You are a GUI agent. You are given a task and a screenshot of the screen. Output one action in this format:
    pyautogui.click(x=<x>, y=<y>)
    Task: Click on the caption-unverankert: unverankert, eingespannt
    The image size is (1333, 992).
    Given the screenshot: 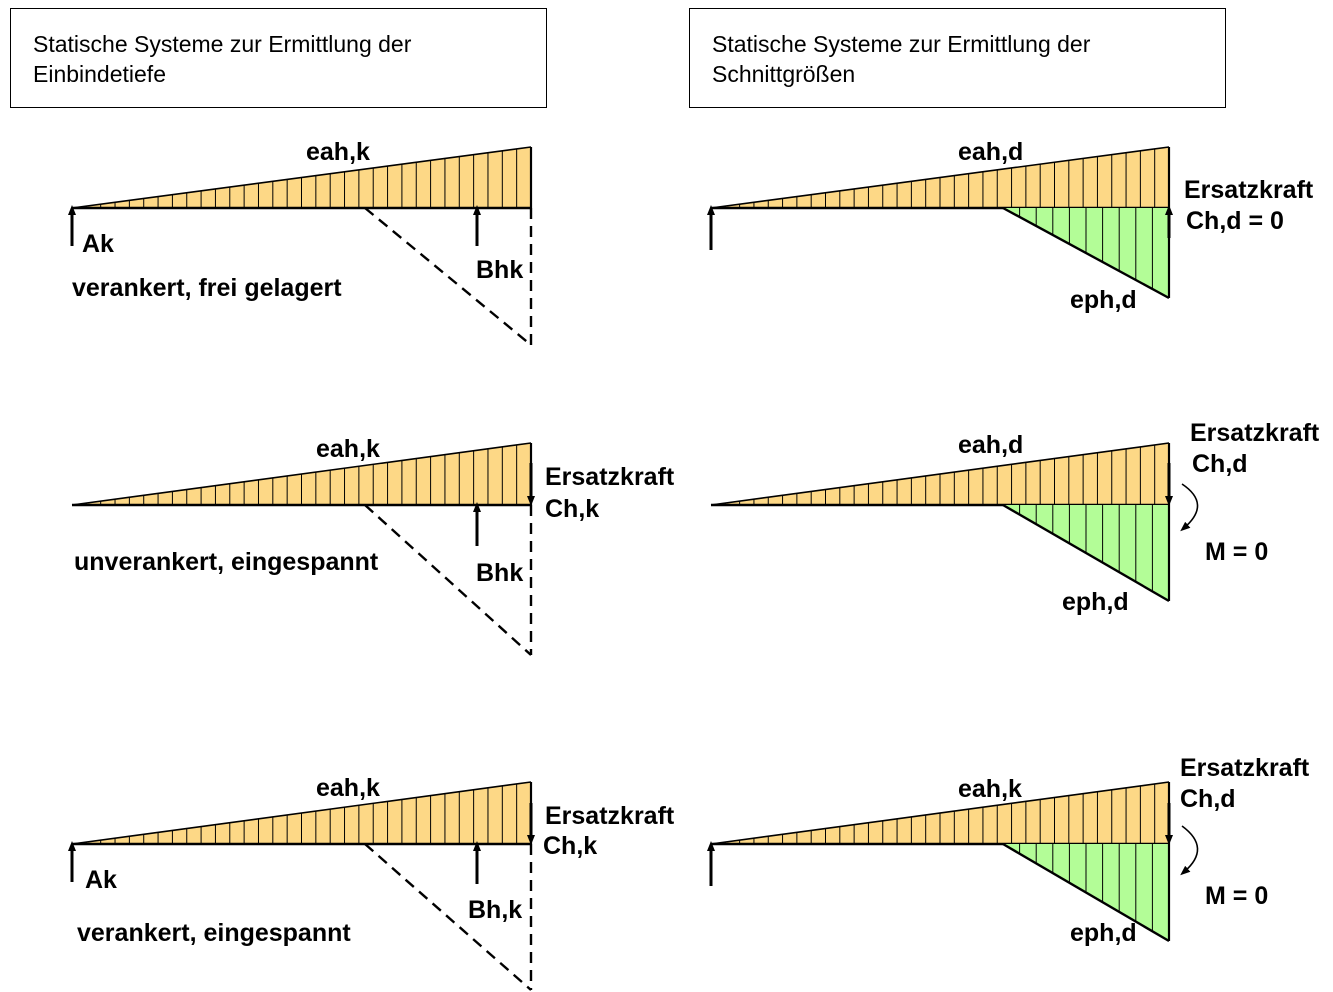 What is the action you would take?
    pyautogui.click(x=226, y=562)
    